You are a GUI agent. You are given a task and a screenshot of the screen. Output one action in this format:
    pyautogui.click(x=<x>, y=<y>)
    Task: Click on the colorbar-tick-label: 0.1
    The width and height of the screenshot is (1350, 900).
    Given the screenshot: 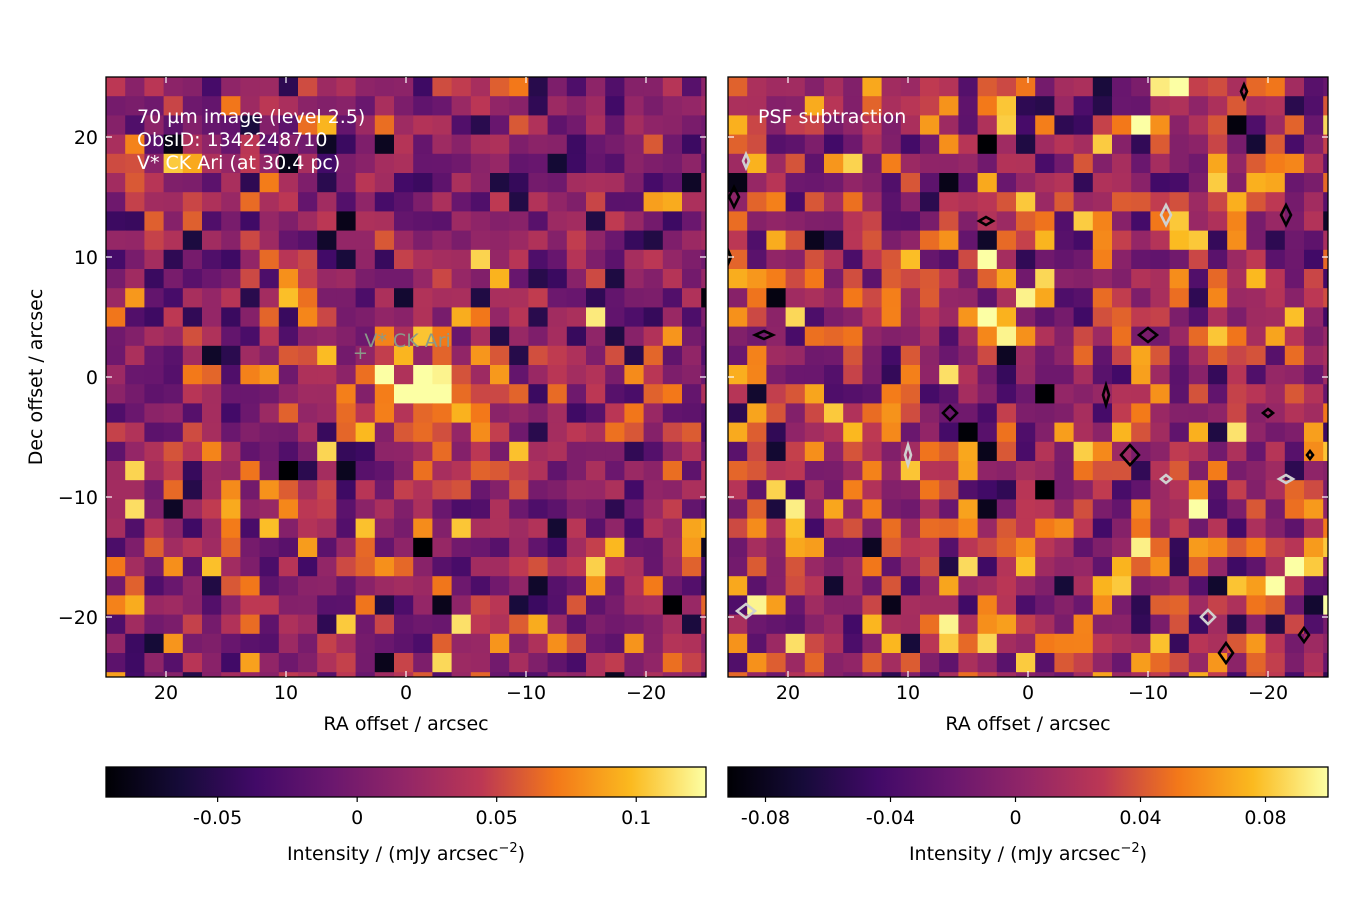 What is the action you would take?
    pyautogui.click(x=636, y=818)
    